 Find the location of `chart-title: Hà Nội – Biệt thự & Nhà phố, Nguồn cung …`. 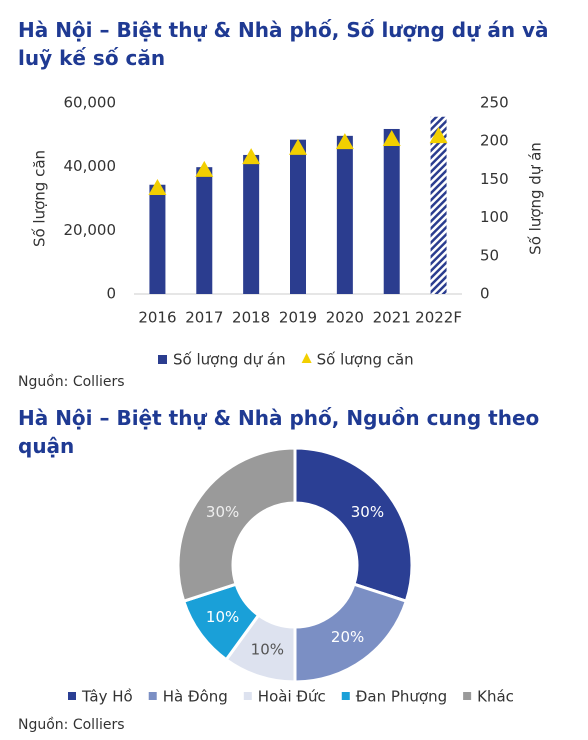

chart-title: Hà Nội – Biệt thự & Nhà phố, Nguồn cung … is located at coordinates (279, 432).